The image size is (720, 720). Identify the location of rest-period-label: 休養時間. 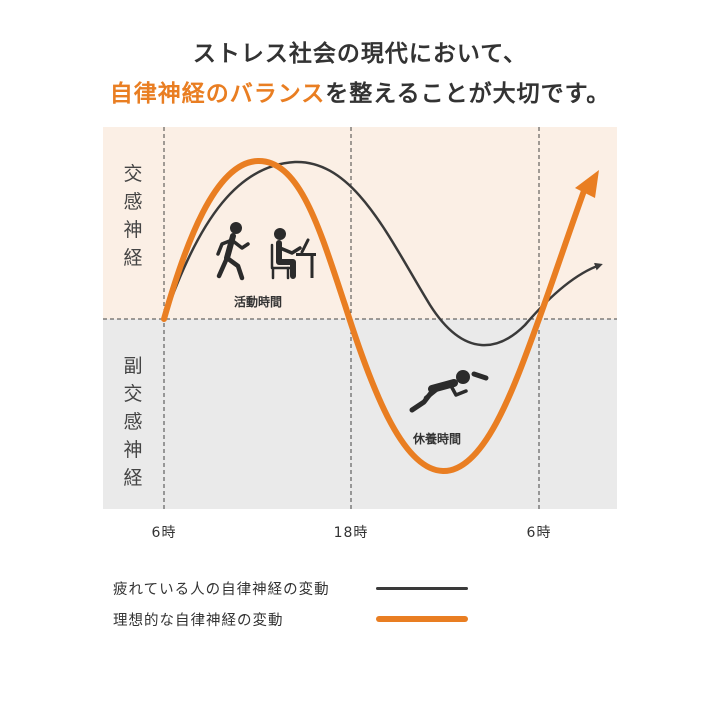
(437, 439).